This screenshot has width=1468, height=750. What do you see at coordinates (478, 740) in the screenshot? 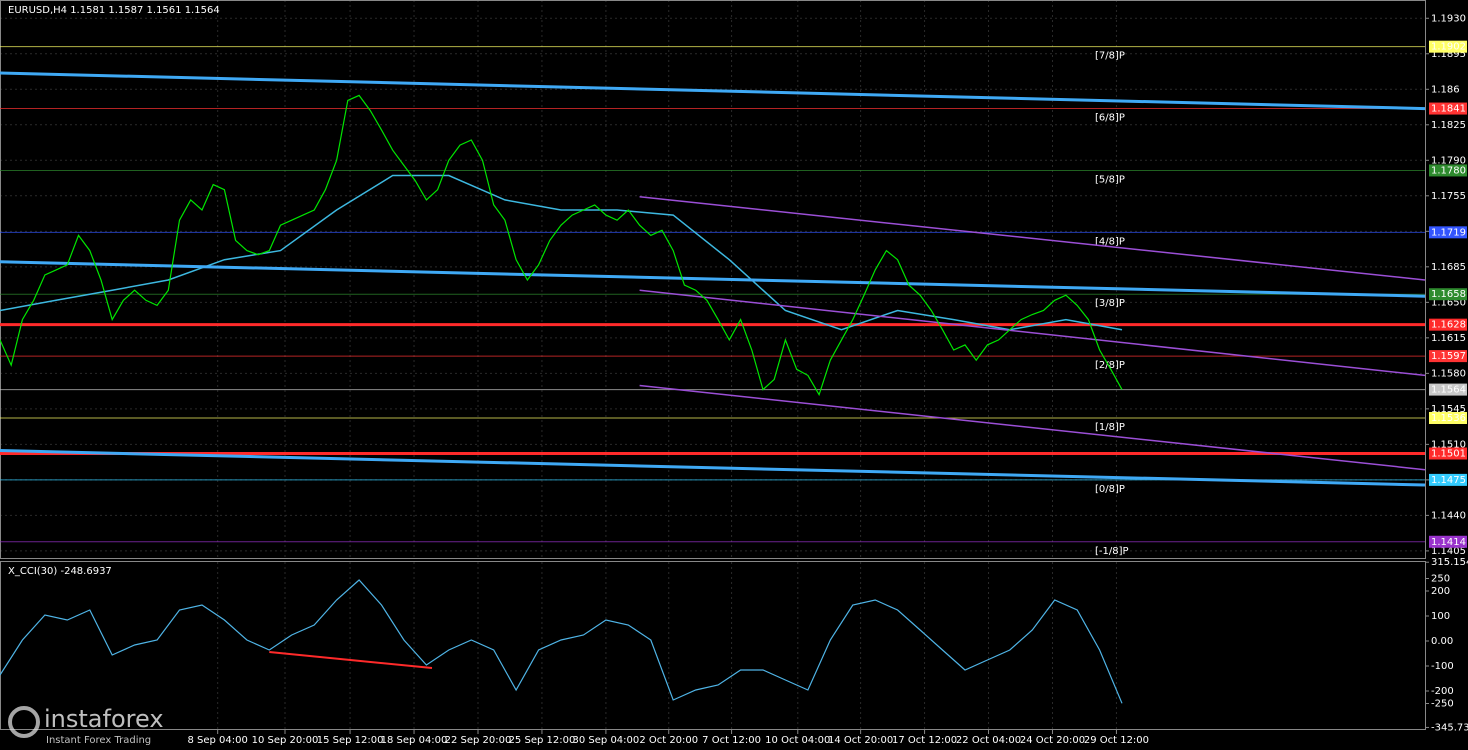
I see `x-tick-label: 22 Sep 20:00` at bounding box center [478, 740].